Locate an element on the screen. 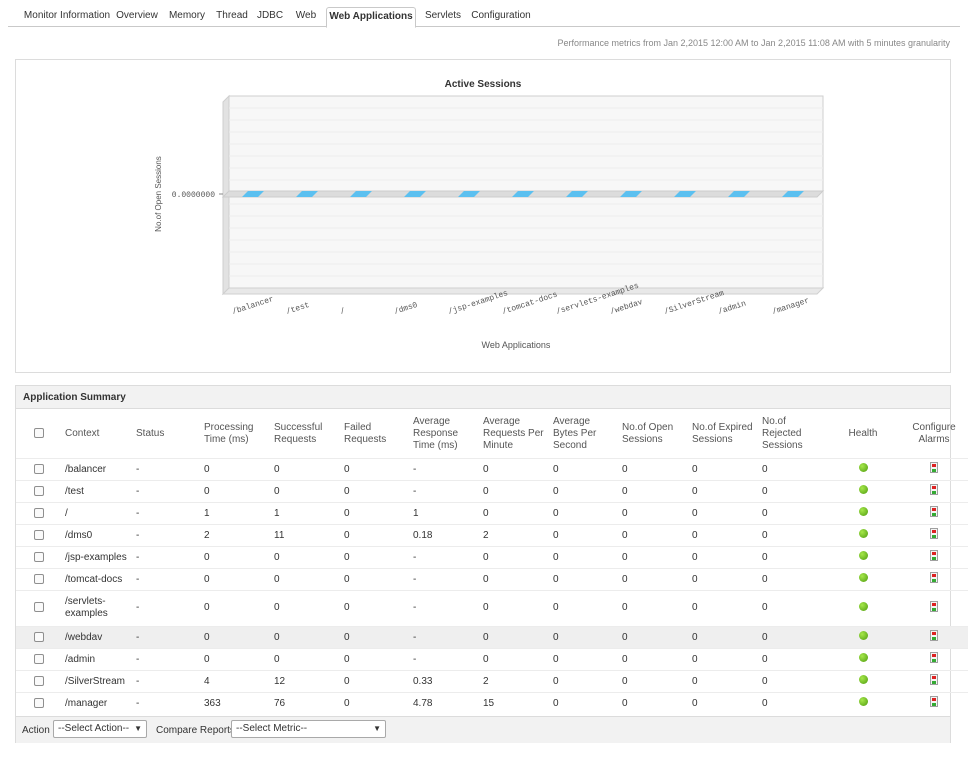 The height and width of the screenshot is (760, 968). table-row: /SilverStream -4 12 0 0.33 2 0 0 0 0 is located at coordinates (492, 680).